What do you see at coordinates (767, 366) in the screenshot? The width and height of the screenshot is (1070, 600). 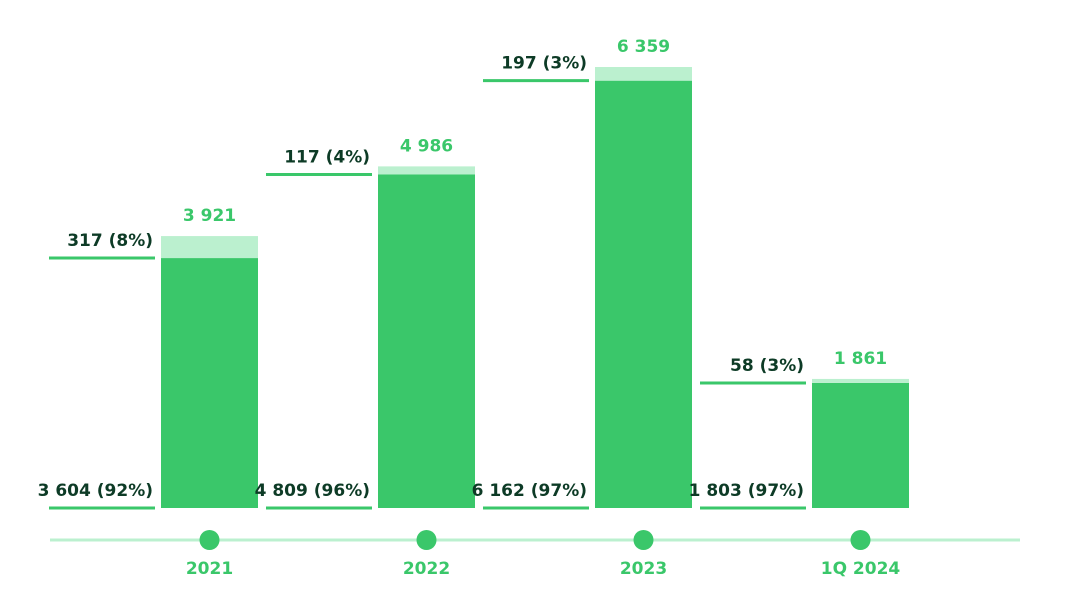 I see `segment-label: 58 (3%)` at bounding box center [767, 366].